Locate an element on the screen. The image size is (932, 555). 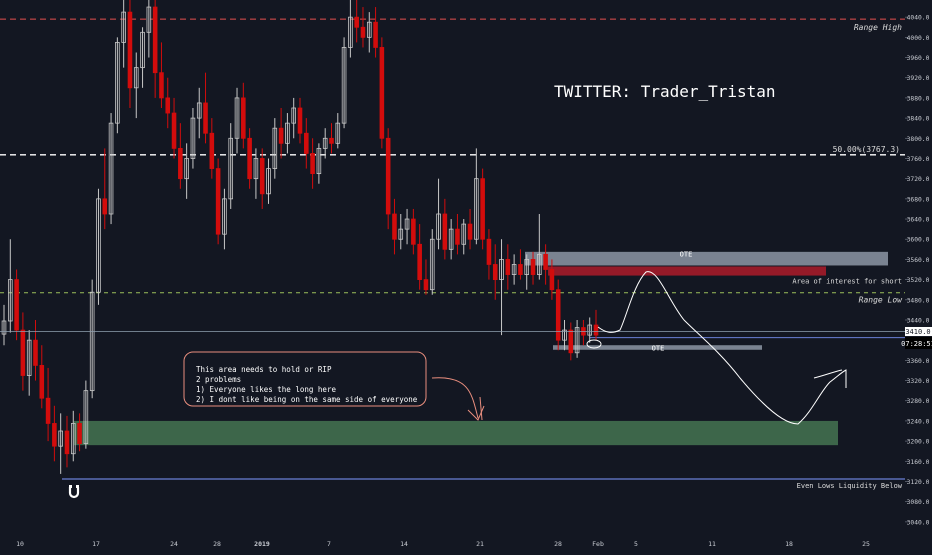
price-tick-label: 4040.0 is located at coordinates (918, 18).